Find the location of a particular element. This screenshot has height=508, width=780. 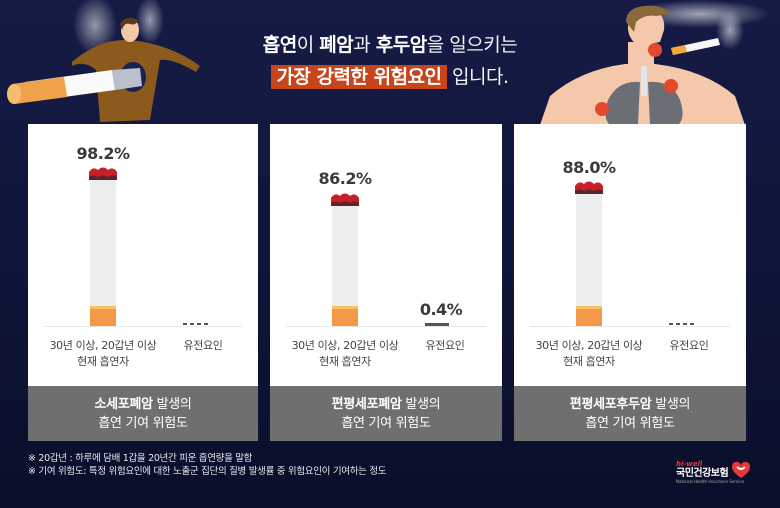

disease-name: 소세포폐암 is located at coordinates (123, 404).